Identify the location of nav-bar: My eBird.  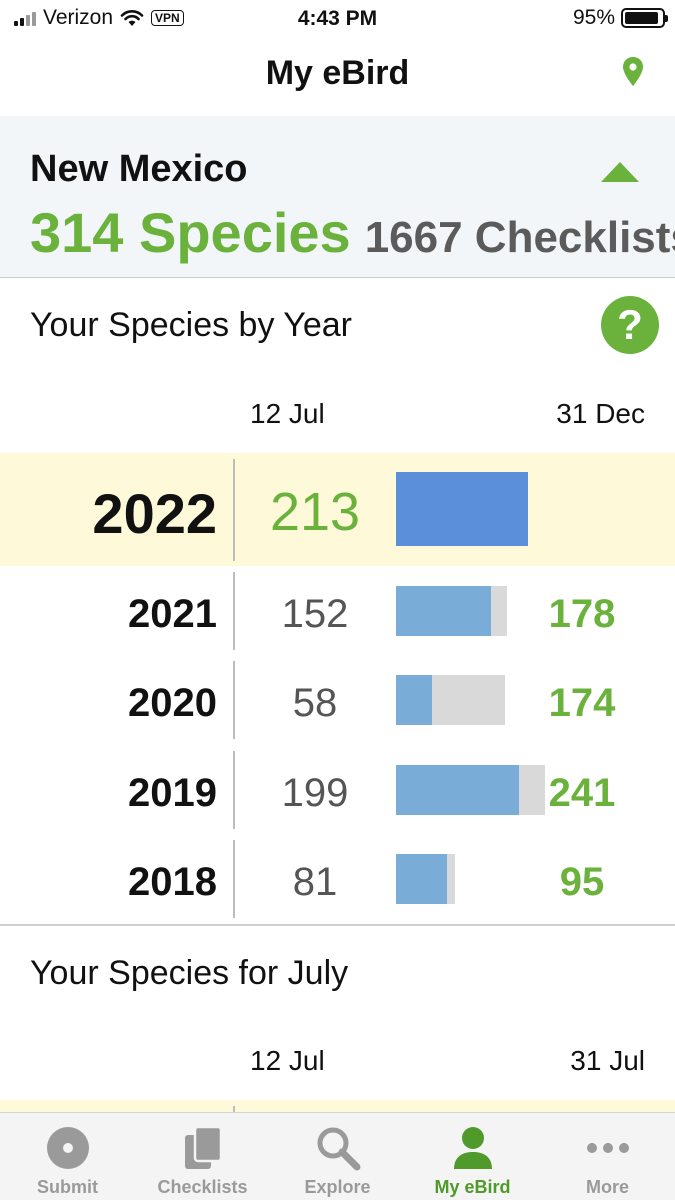
(337, 77).